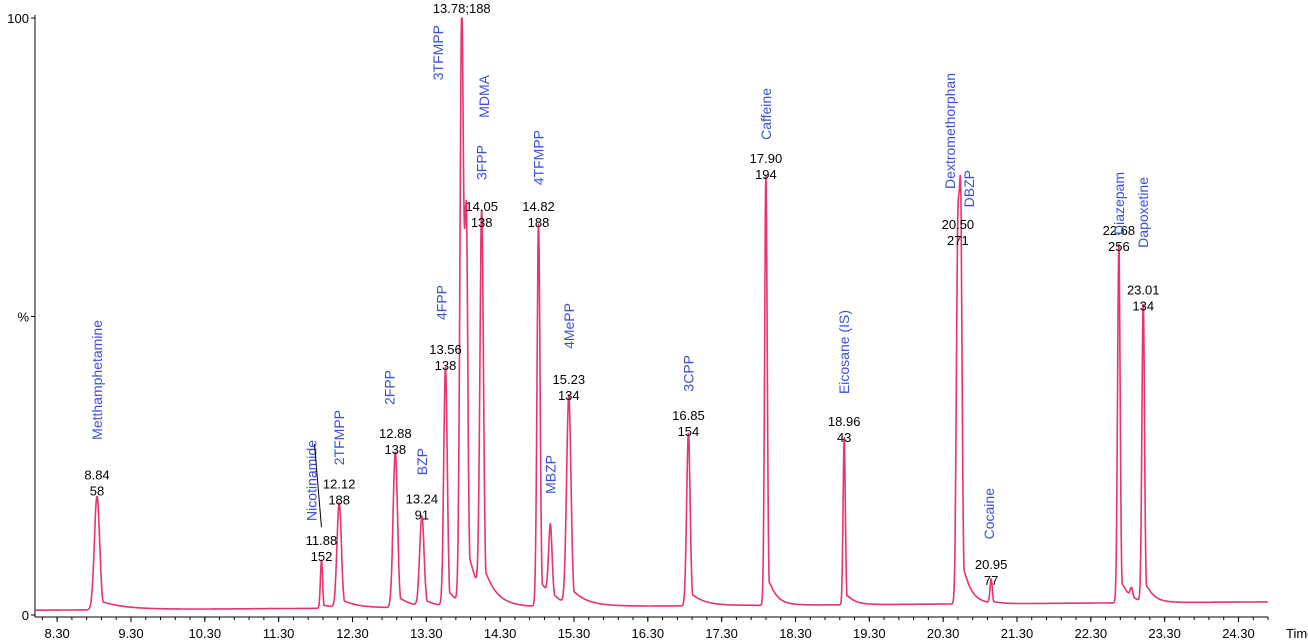 The height and width of the screenshot is (643, 1308). I want to click on peak-compound-name: Dextromethorphan, so click(950, 131).